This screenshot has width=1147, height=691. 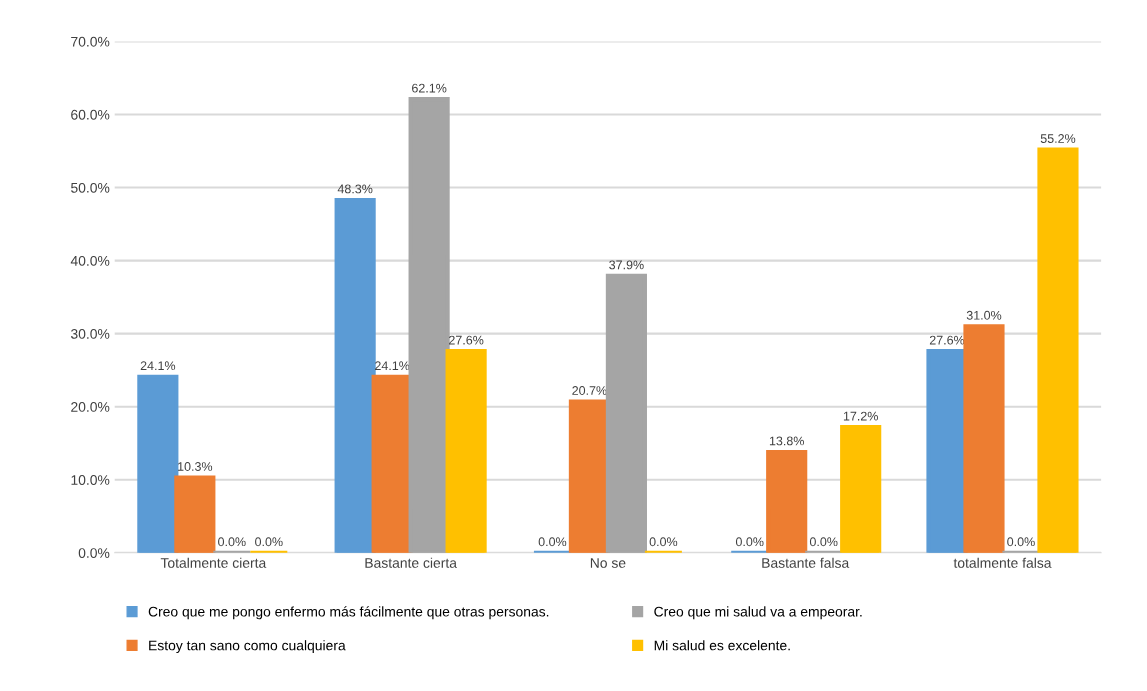 I want to click on legend-label: Estoy tan sano como cualquiera, so click(x=247, y=647).